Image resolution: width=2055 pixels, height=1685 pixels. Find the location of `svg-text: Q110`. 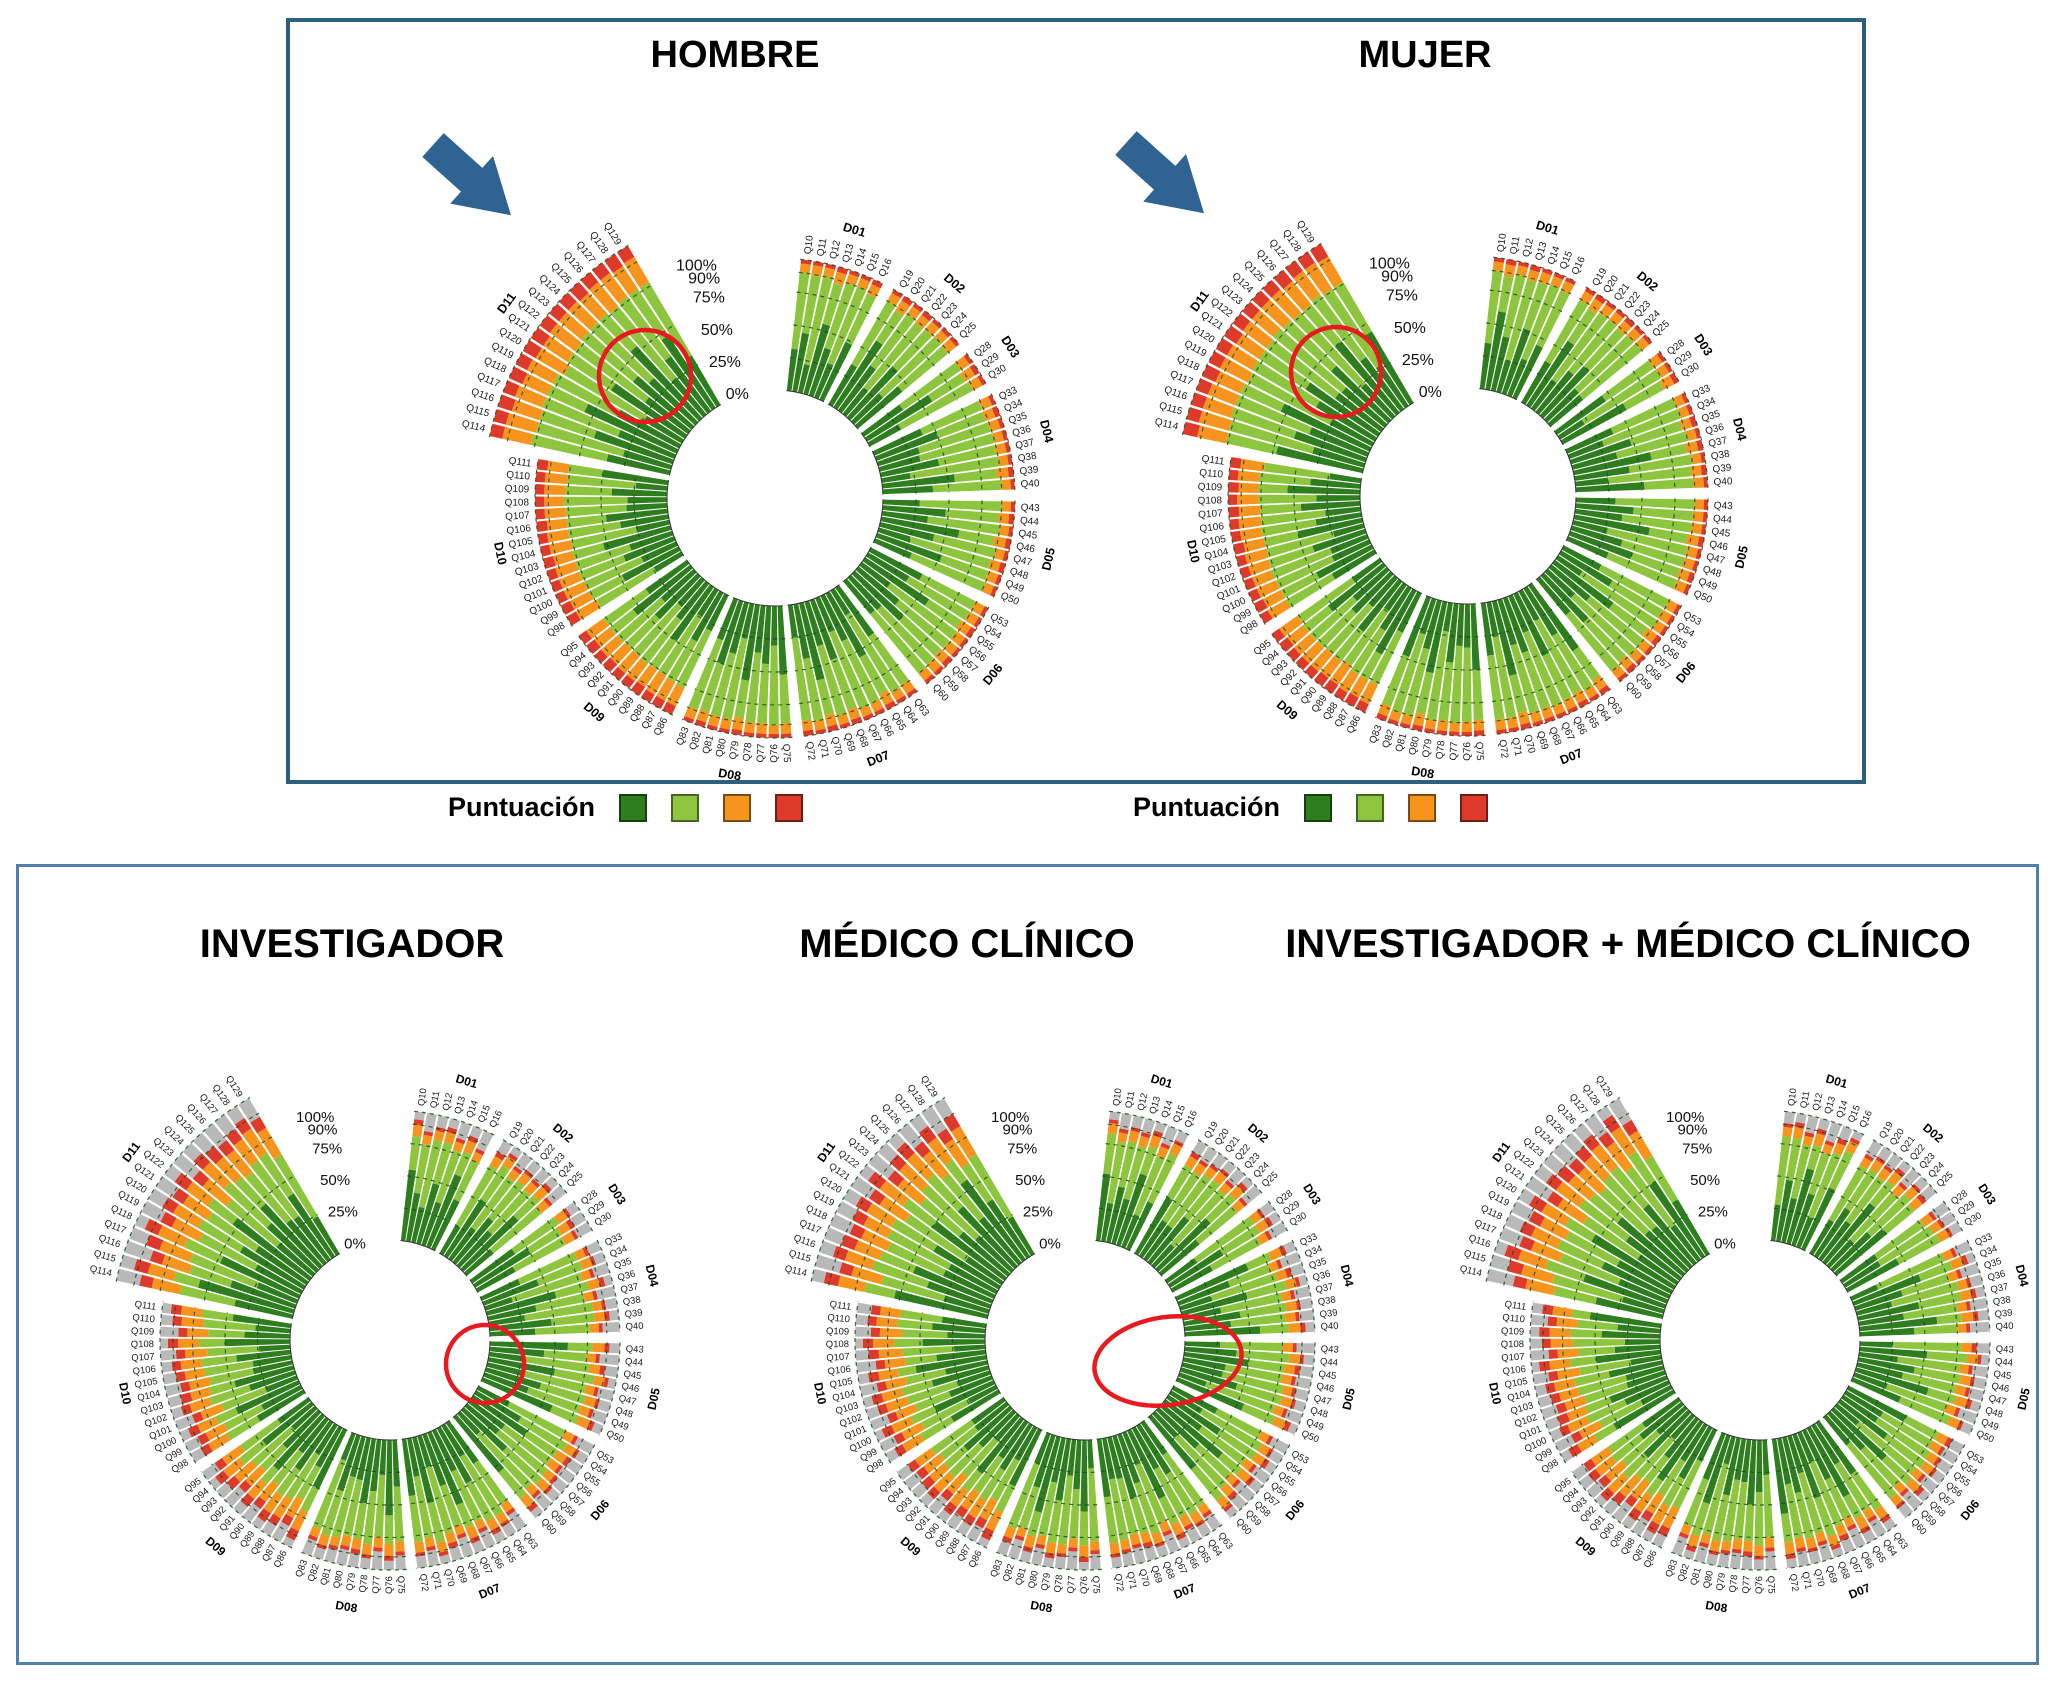

svg-text: Q110 is located at coordinates (518, 476).